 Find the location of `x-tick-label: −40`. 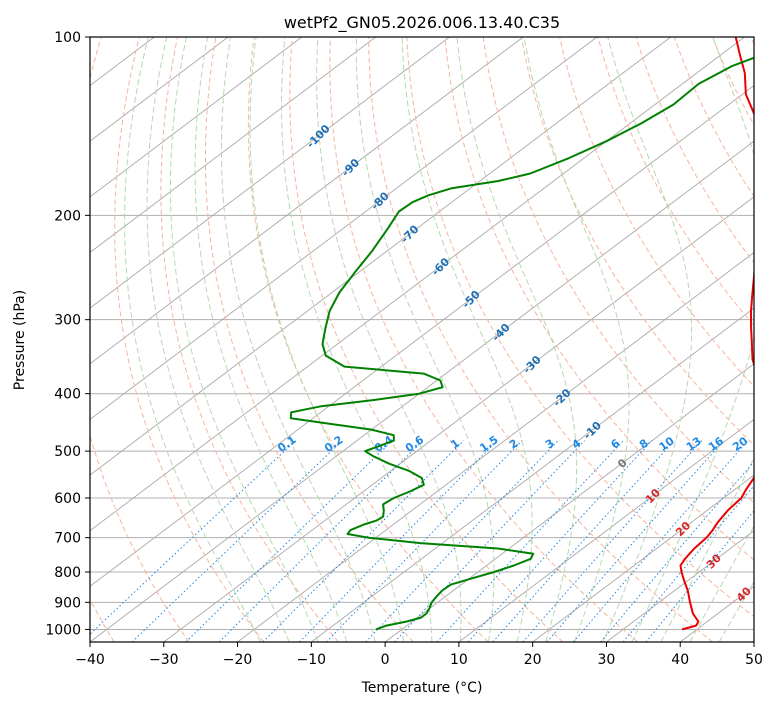

x-tick-label: −40 is located at coordinates (90, 660).